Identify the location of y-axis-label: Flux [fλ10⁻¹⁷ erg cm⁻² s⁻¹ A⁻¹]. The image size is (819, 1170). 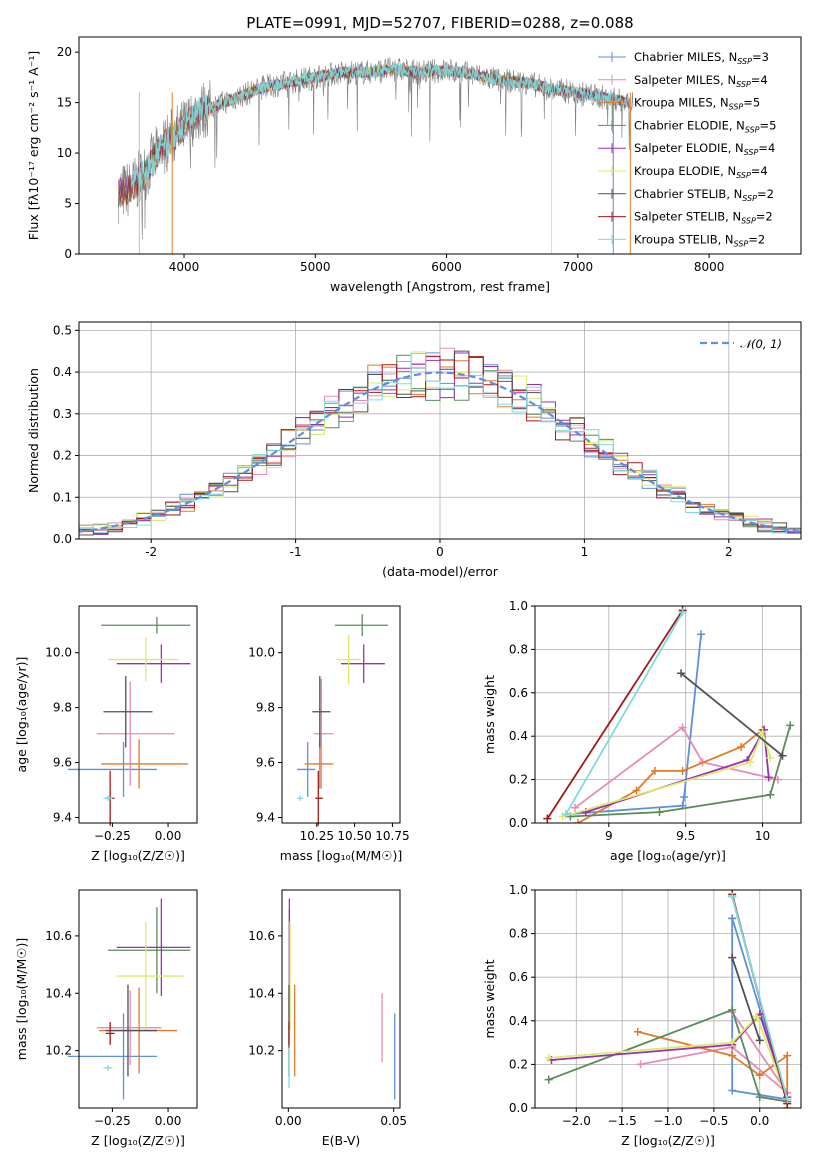
(33, 145).